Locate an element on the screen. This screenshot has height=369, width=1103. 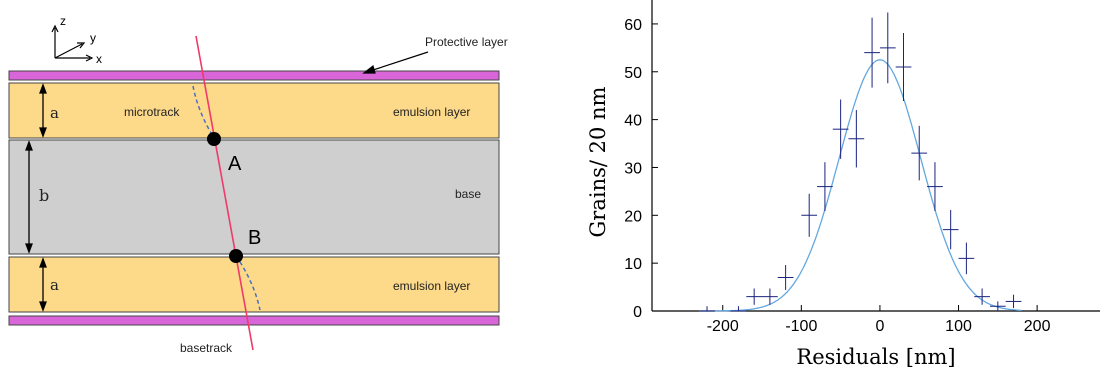
point-a-marker is located at coordinates (214, 139).